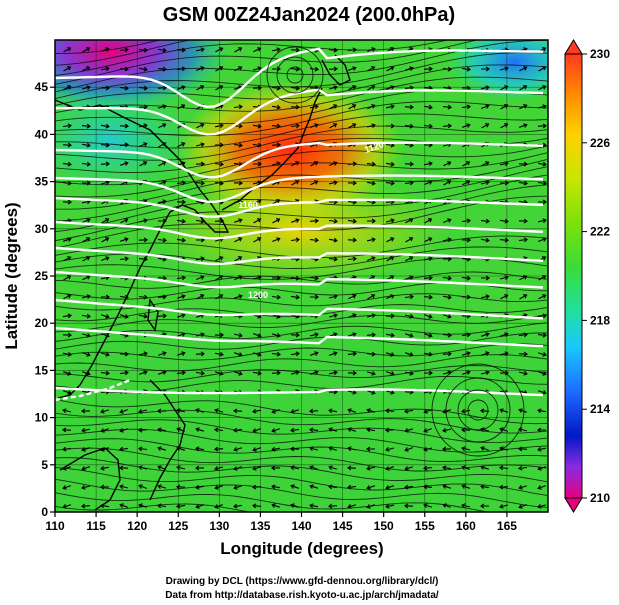  What do you see at coordinates (573, 276) in the screenshot?
I see `colorbar-scale` at bounding box center [573, 276].